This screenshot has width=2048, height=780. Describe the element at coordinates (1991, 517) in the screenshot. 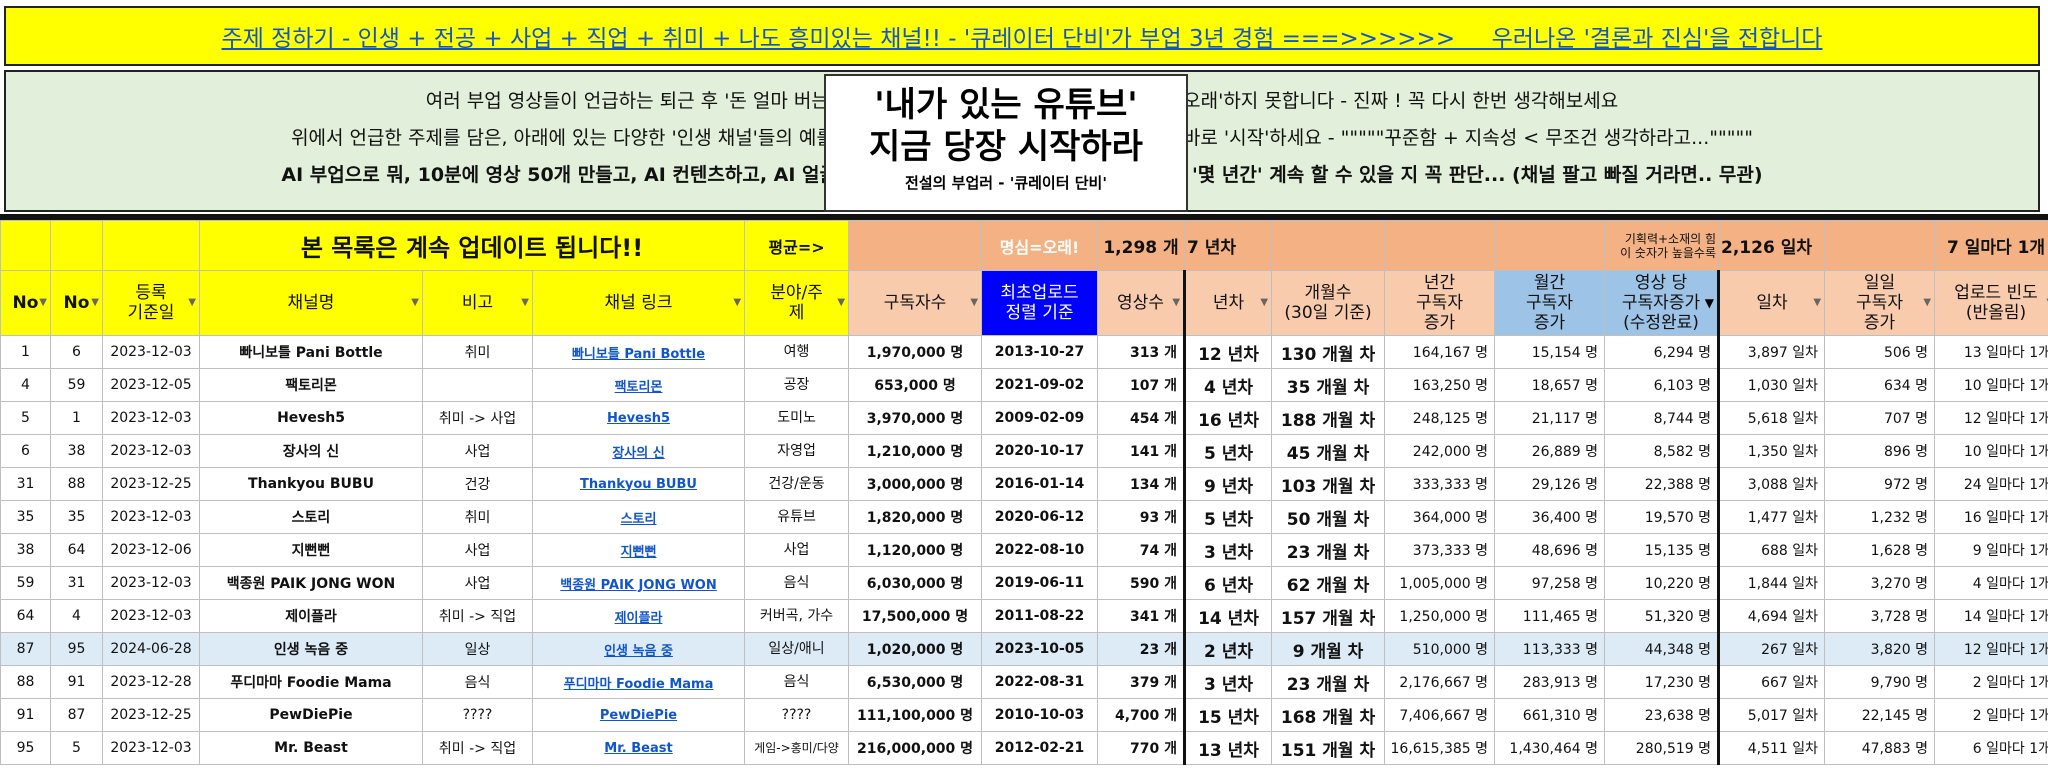

I see `frequency-cell: 16 일마다 1개` at that location.